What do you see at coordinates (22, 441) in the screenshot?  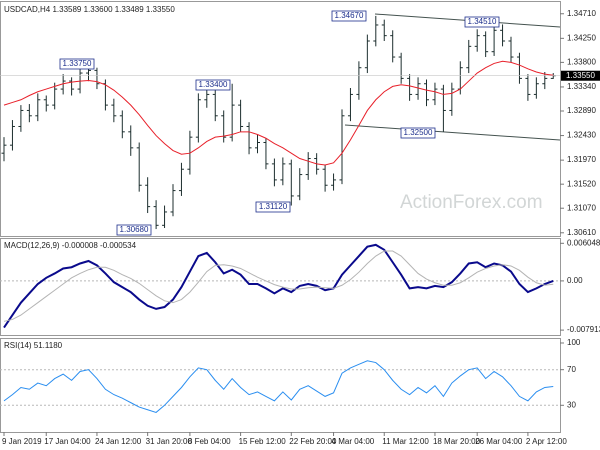 I see `x-tick-label: 9 Jan 2019` at bounding box center [22, 441].